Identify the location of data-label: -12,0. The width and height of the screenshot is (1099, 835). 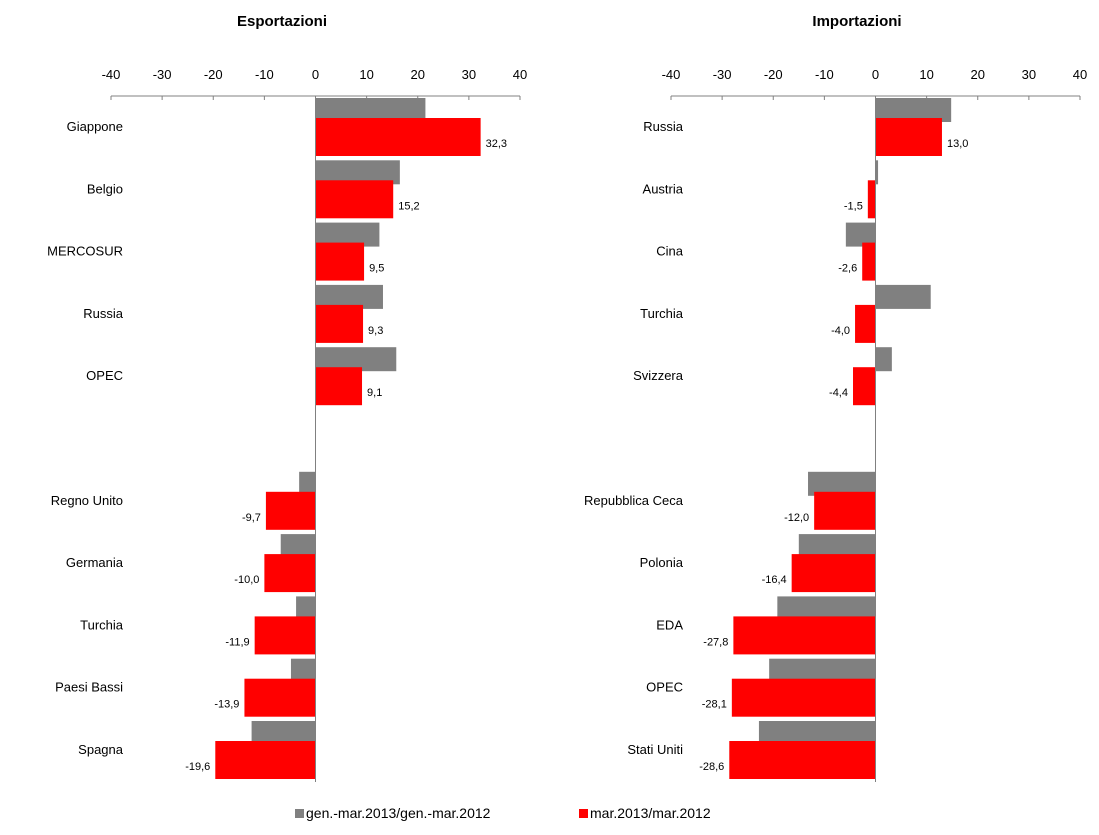
(796, 518).